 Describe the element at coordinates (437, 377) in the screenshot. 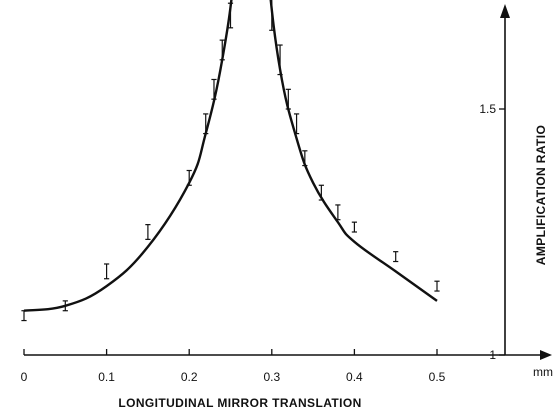

I see `x-tick-label: 0.5` at that location.